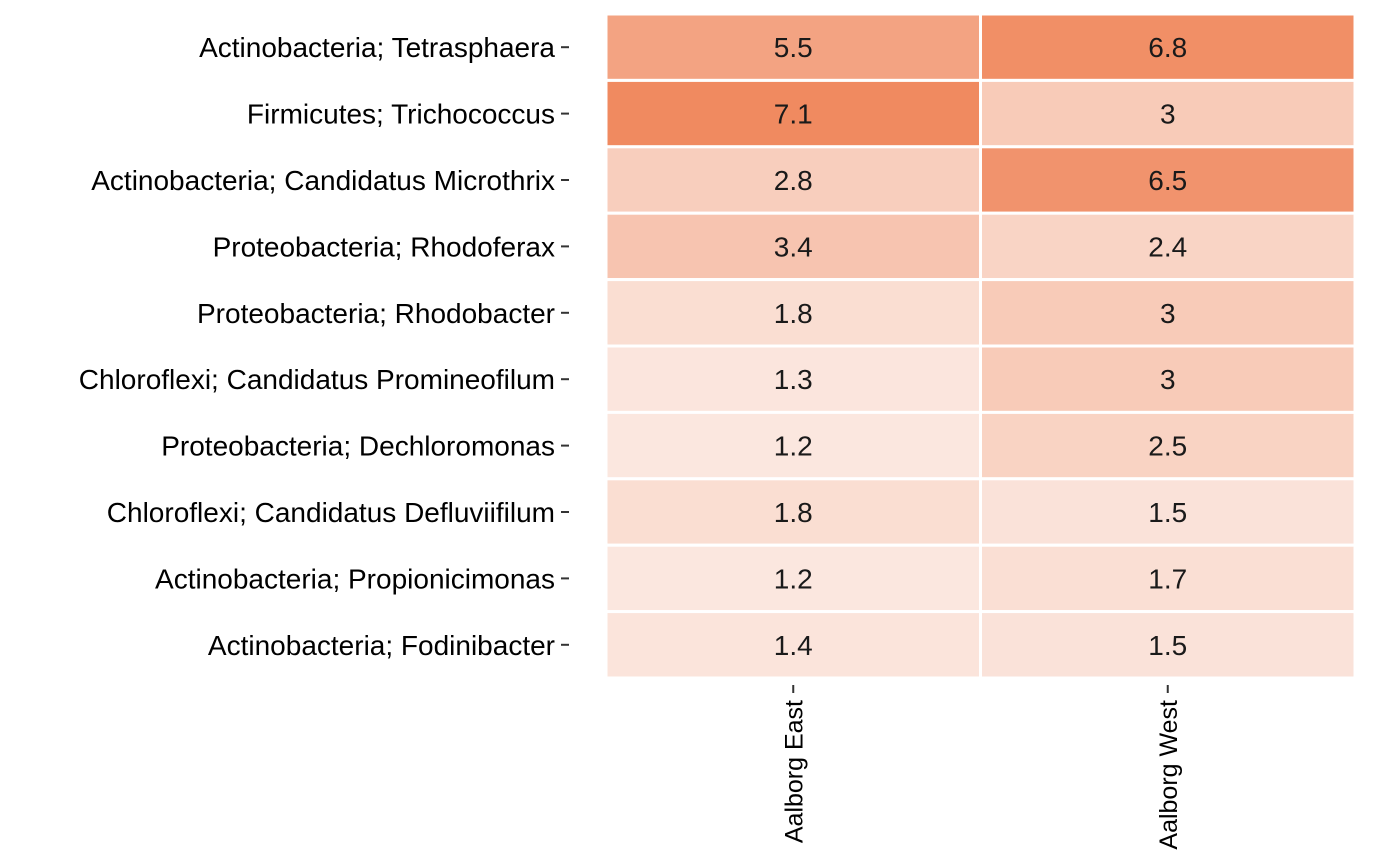  I want to click on cell-value-label: 1.4, so click(793, 645).